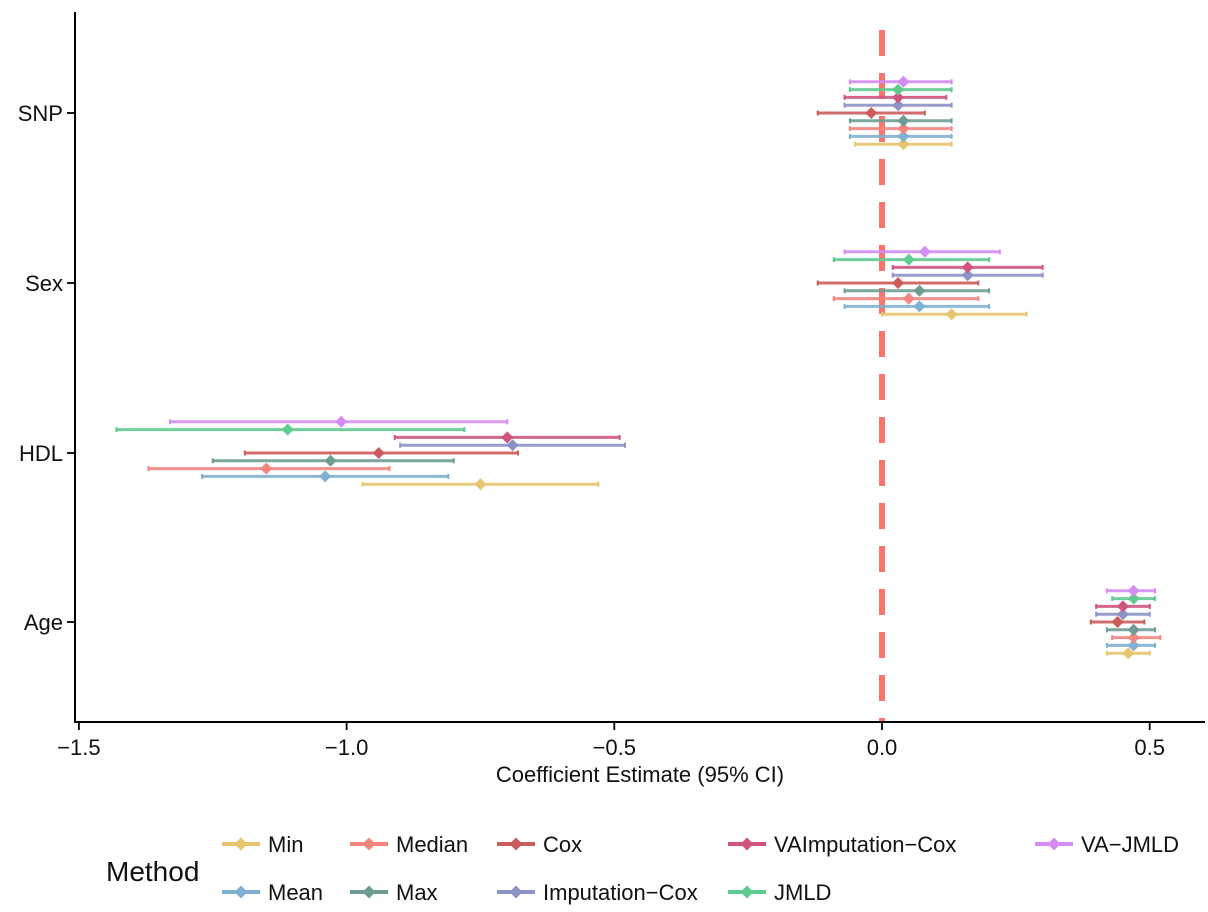 Image resolution: width=1208 pixels, height=912 pixels. What do you see at coordinates (369, 892) in the screenshot?
I see `legend-key-marker-max` at bounding box center [369, 892].